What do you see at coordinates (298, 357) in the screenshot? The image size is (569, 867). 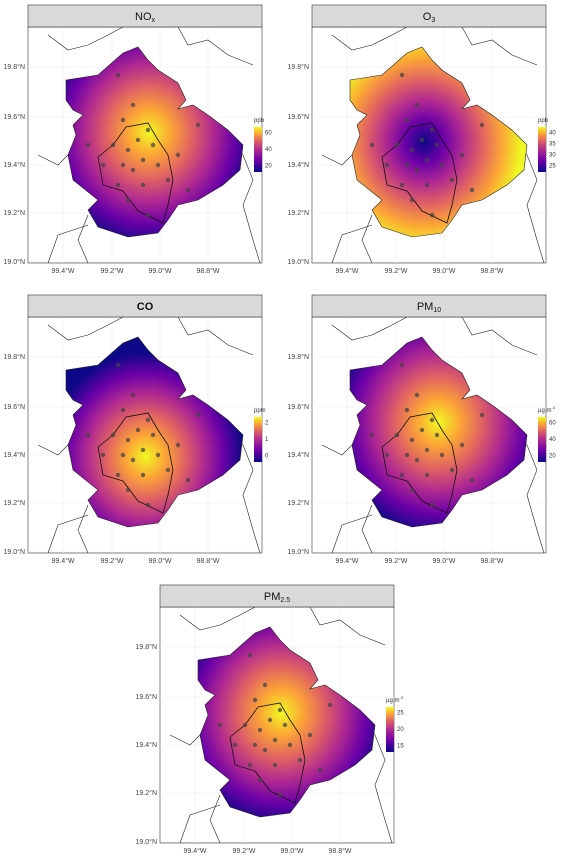 I see `lat-label: 19.8°N` at bounding box center [298, 357].